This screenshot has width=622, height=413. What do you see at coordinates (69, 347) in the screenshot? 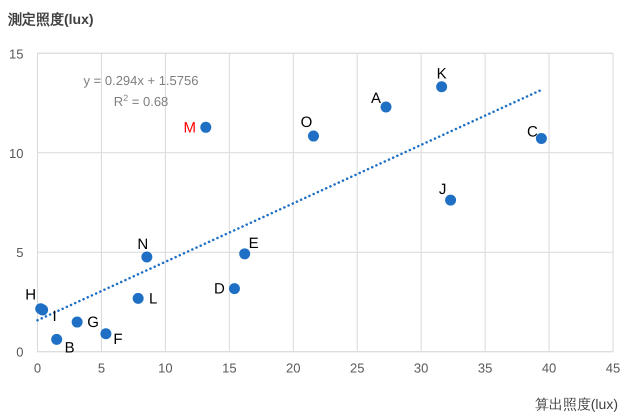
I see `annotation: B` at bounding box center [69, 347].